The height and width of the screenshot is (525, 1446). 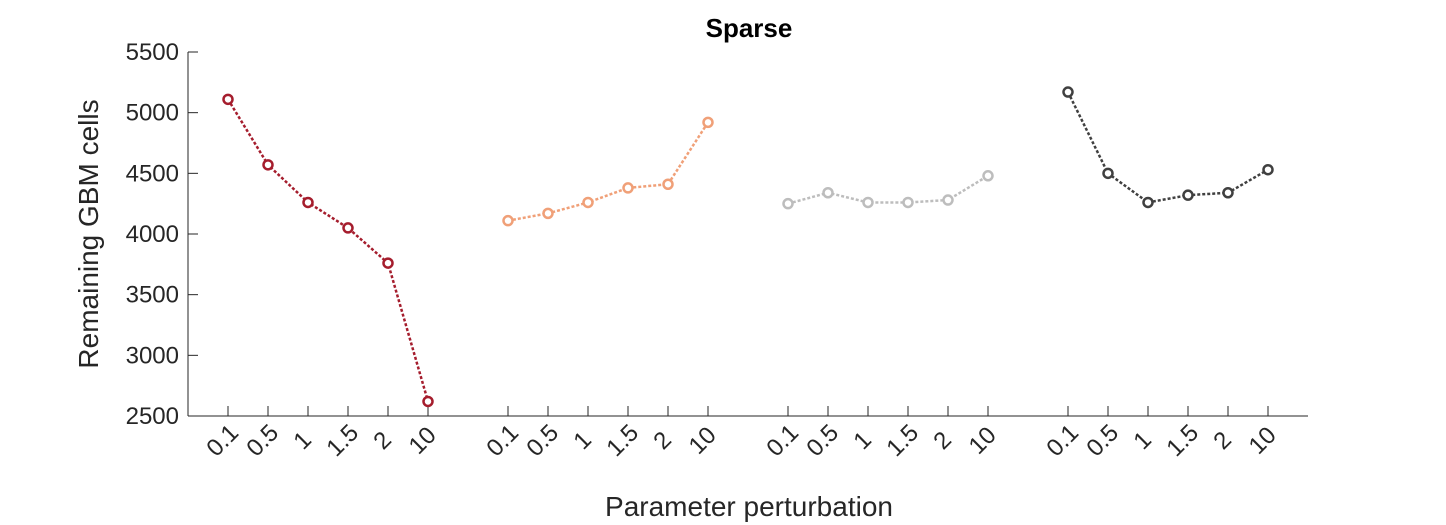 I want to click on y-tick-label: 5000, so click(x=152, y=113).